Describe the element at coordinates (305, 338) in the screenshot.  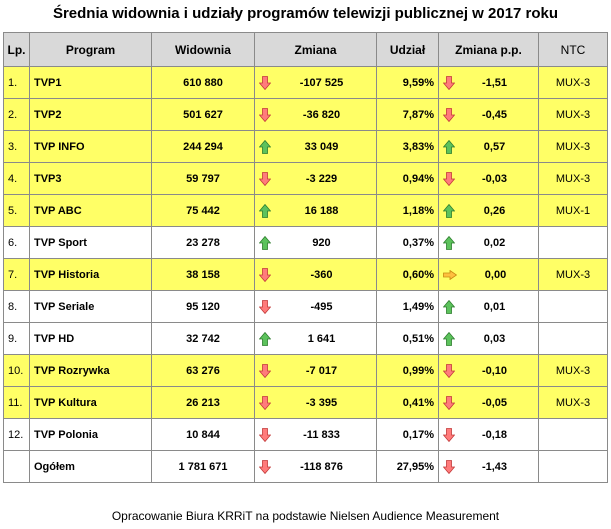
I see `table-row: 9. TVP HD 32 742 1 641 0,51% 0,03` at that location.